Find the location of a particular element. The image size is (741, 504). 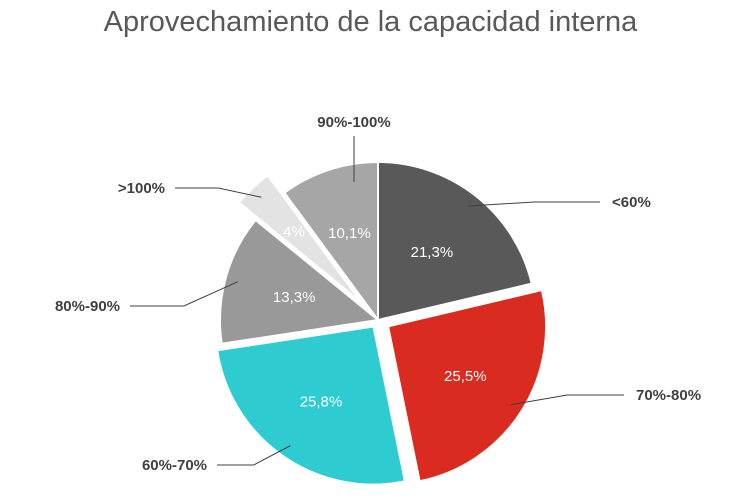

slice-value-label: 4% is located at coordinates (294, 232).